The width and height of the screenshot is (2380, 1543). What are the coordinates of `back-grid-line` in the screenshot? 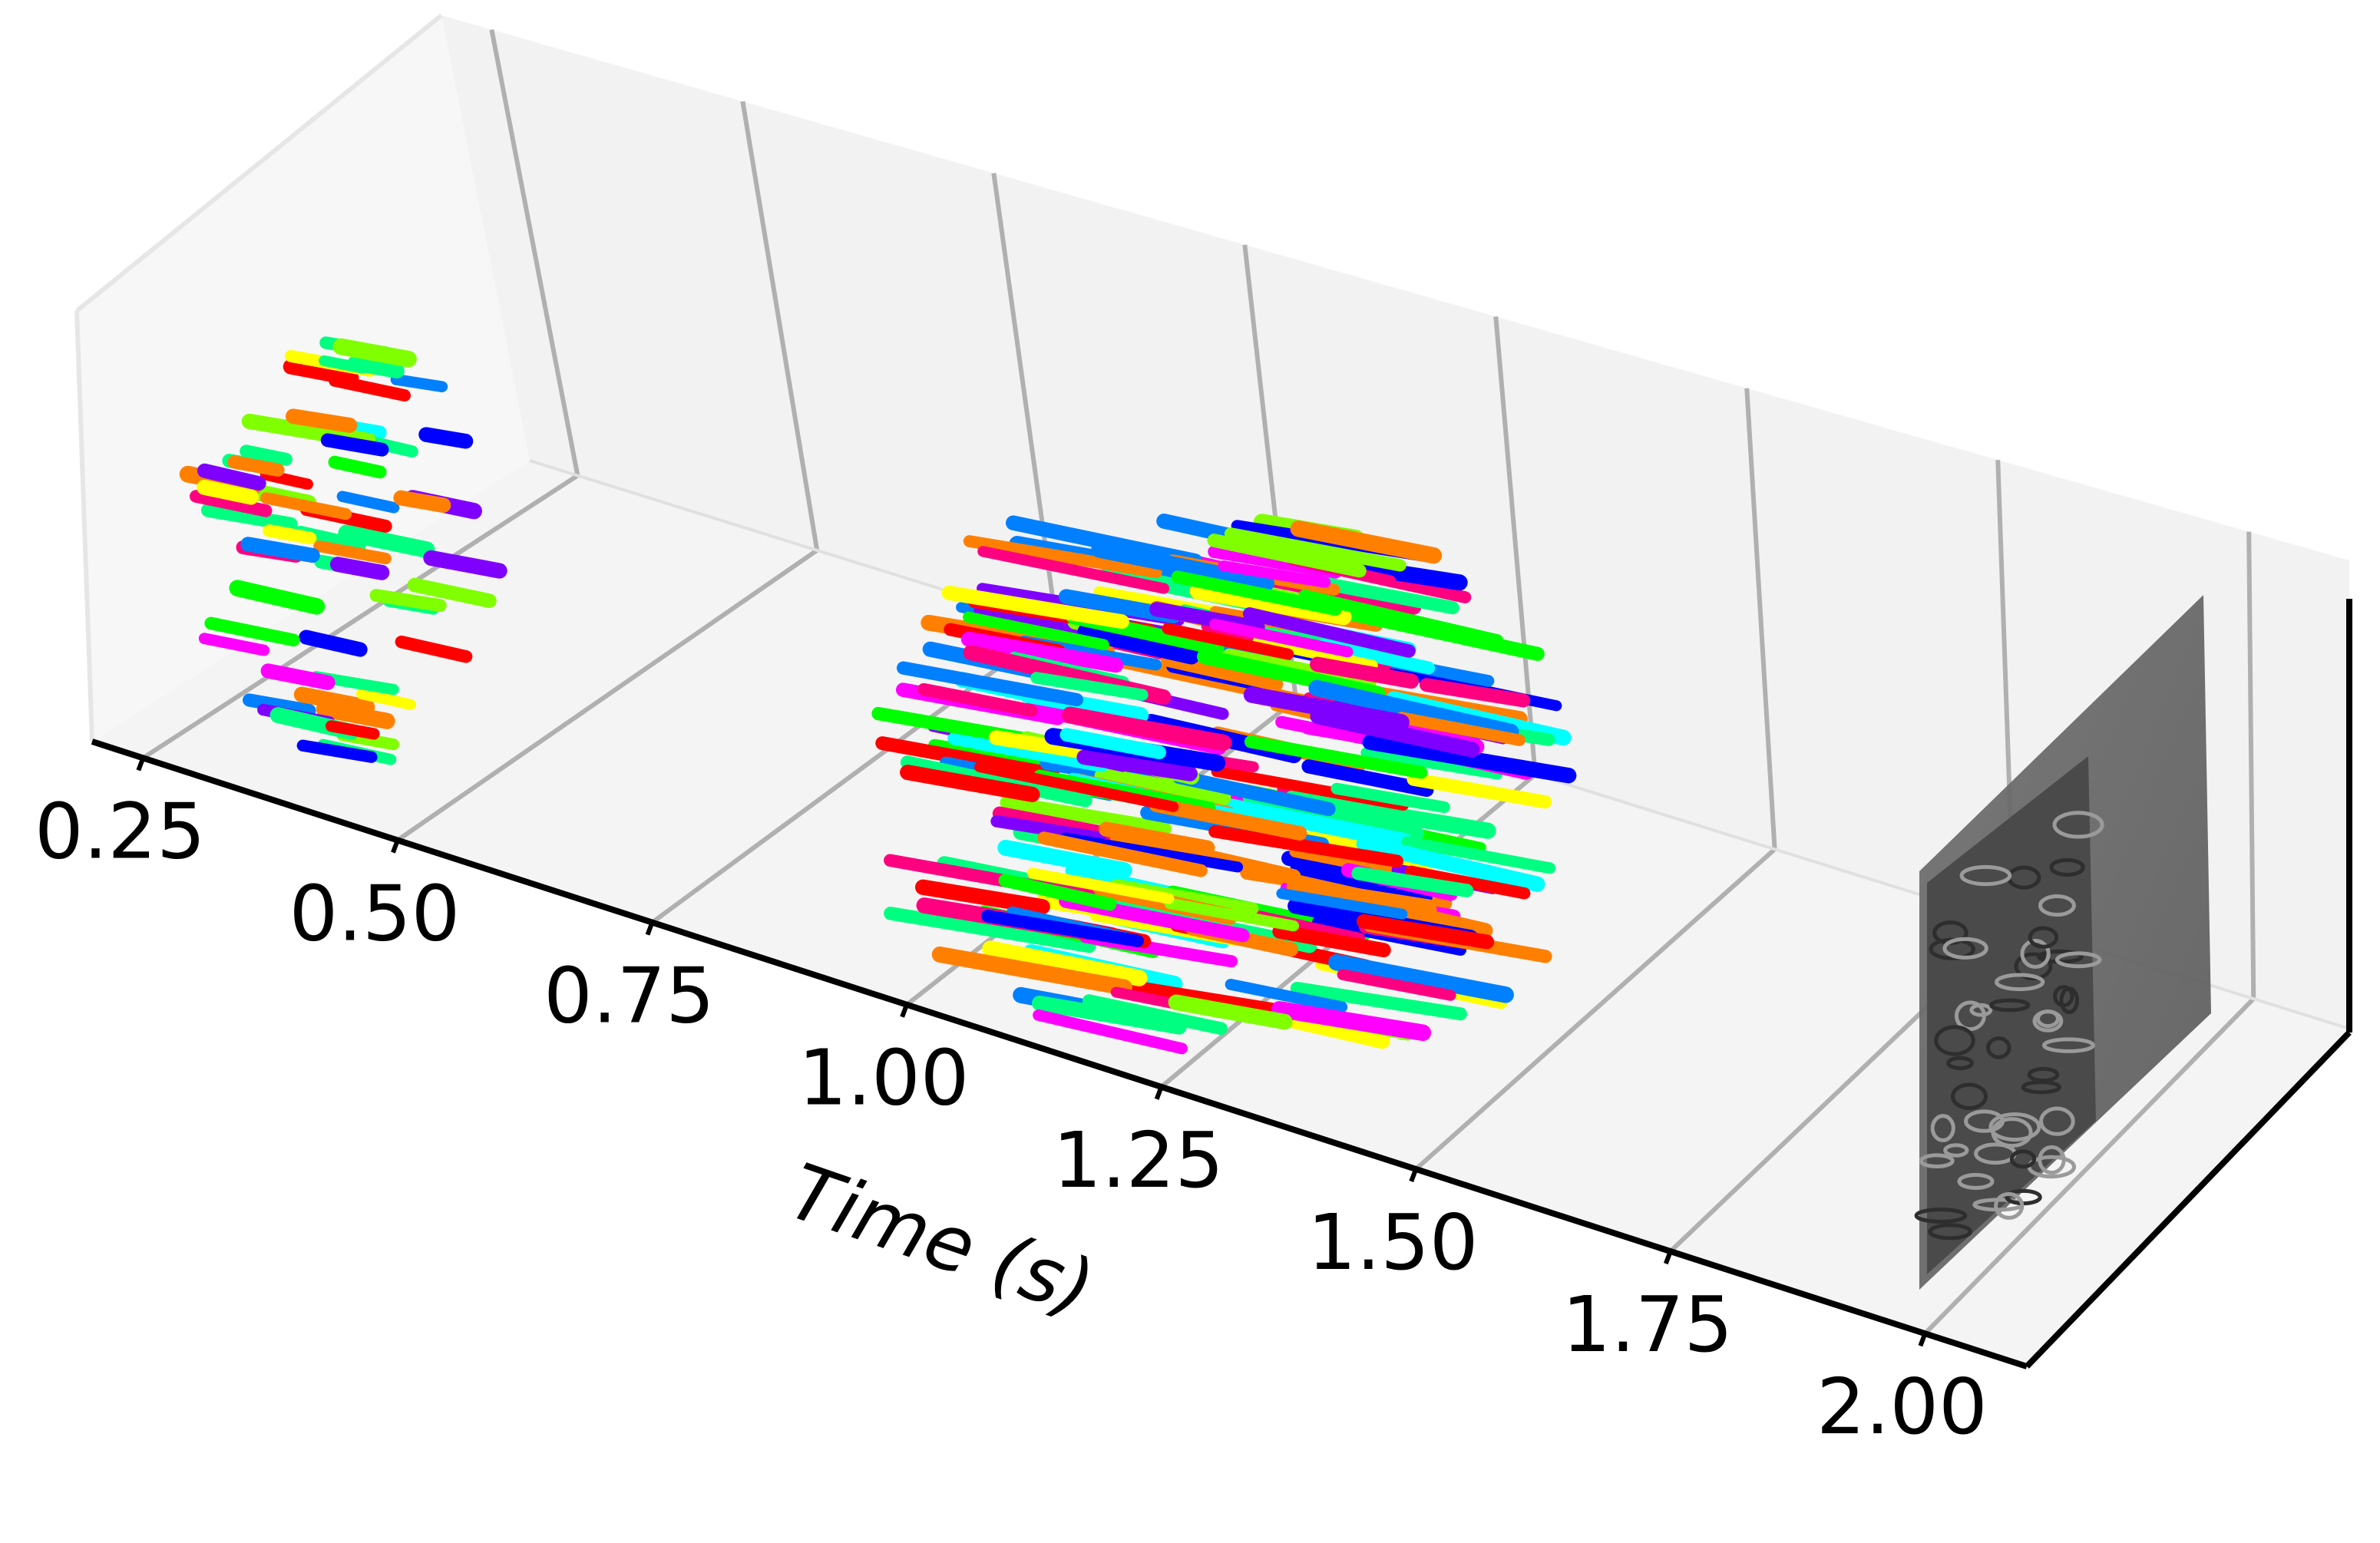 It's located at (780, 326).